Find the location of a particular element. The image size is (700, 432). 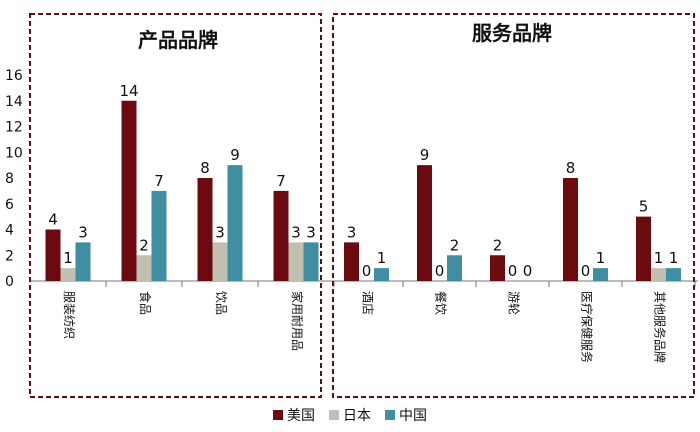

data-label-日本-饮品: 3 is located at coordinates (220, 232).